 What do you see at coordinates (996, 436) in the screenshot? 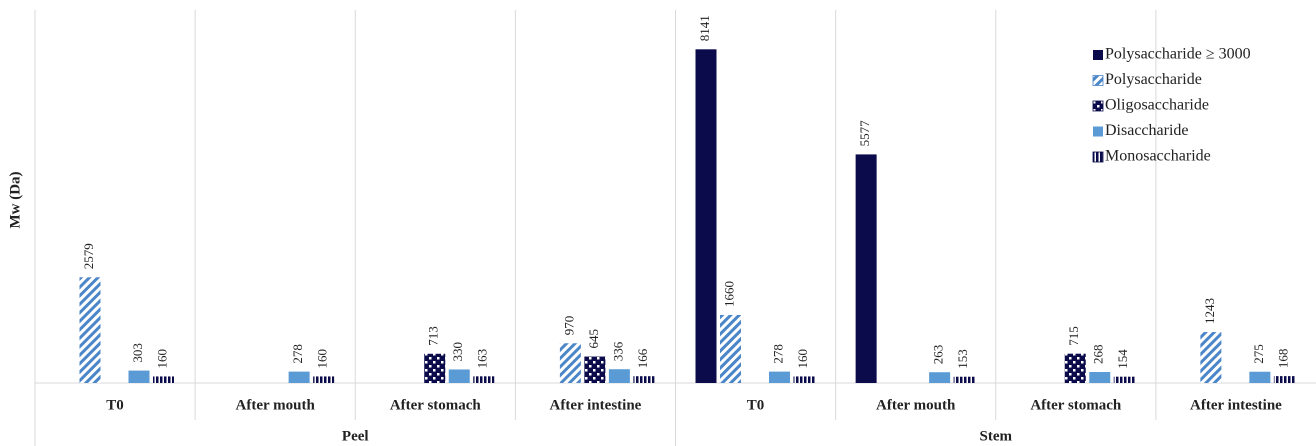
I see `group-label: Stem` at bounding box center [996, 436].